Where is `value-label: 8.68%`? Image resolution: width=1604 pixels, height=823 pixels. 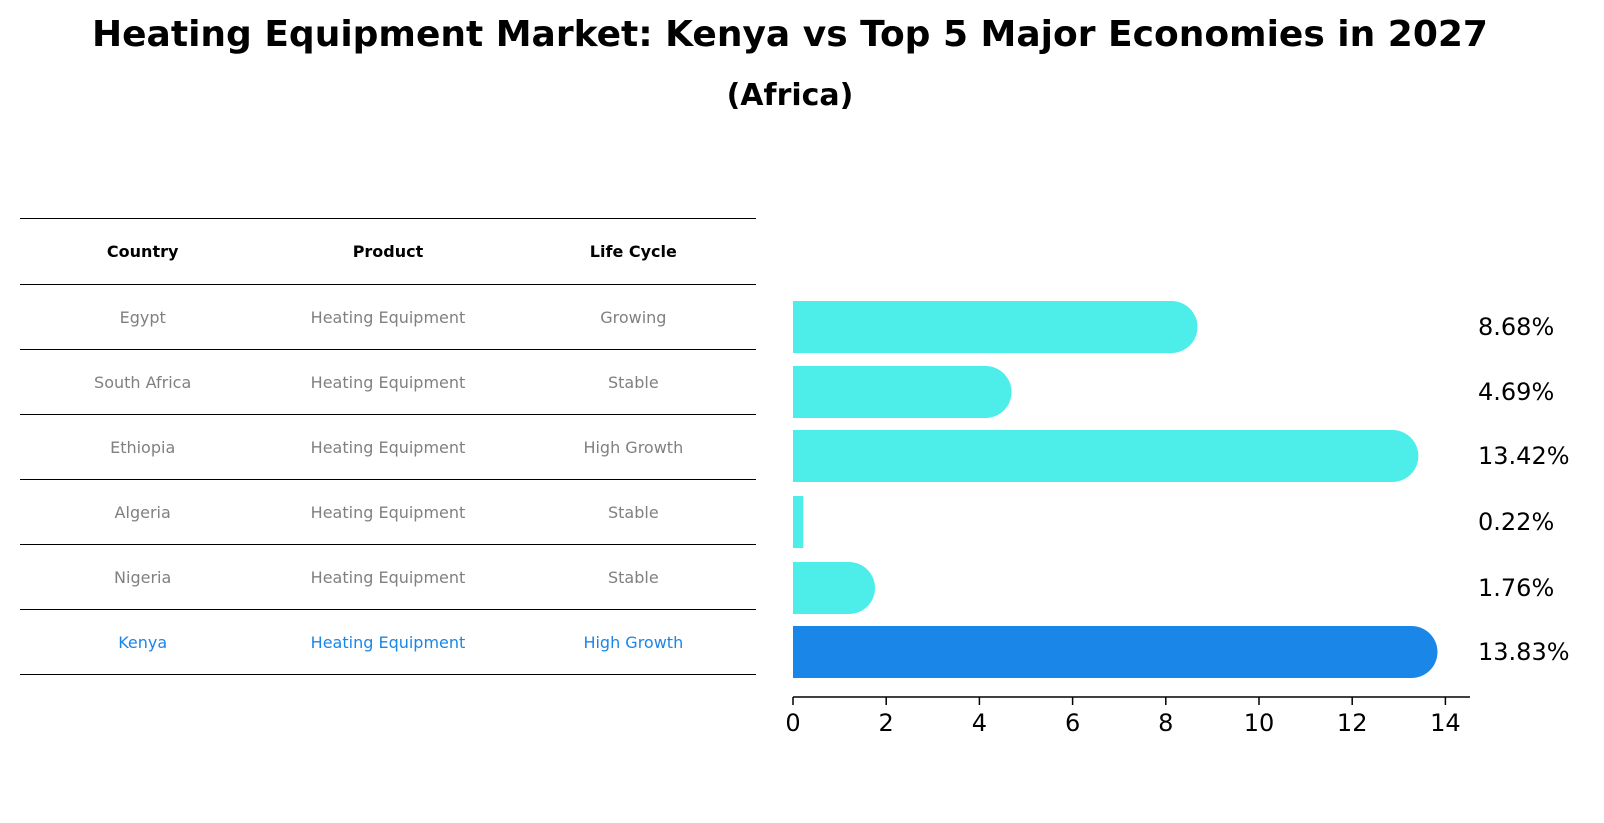
value-label: 8.68% is located at coordinates (1516, 327).